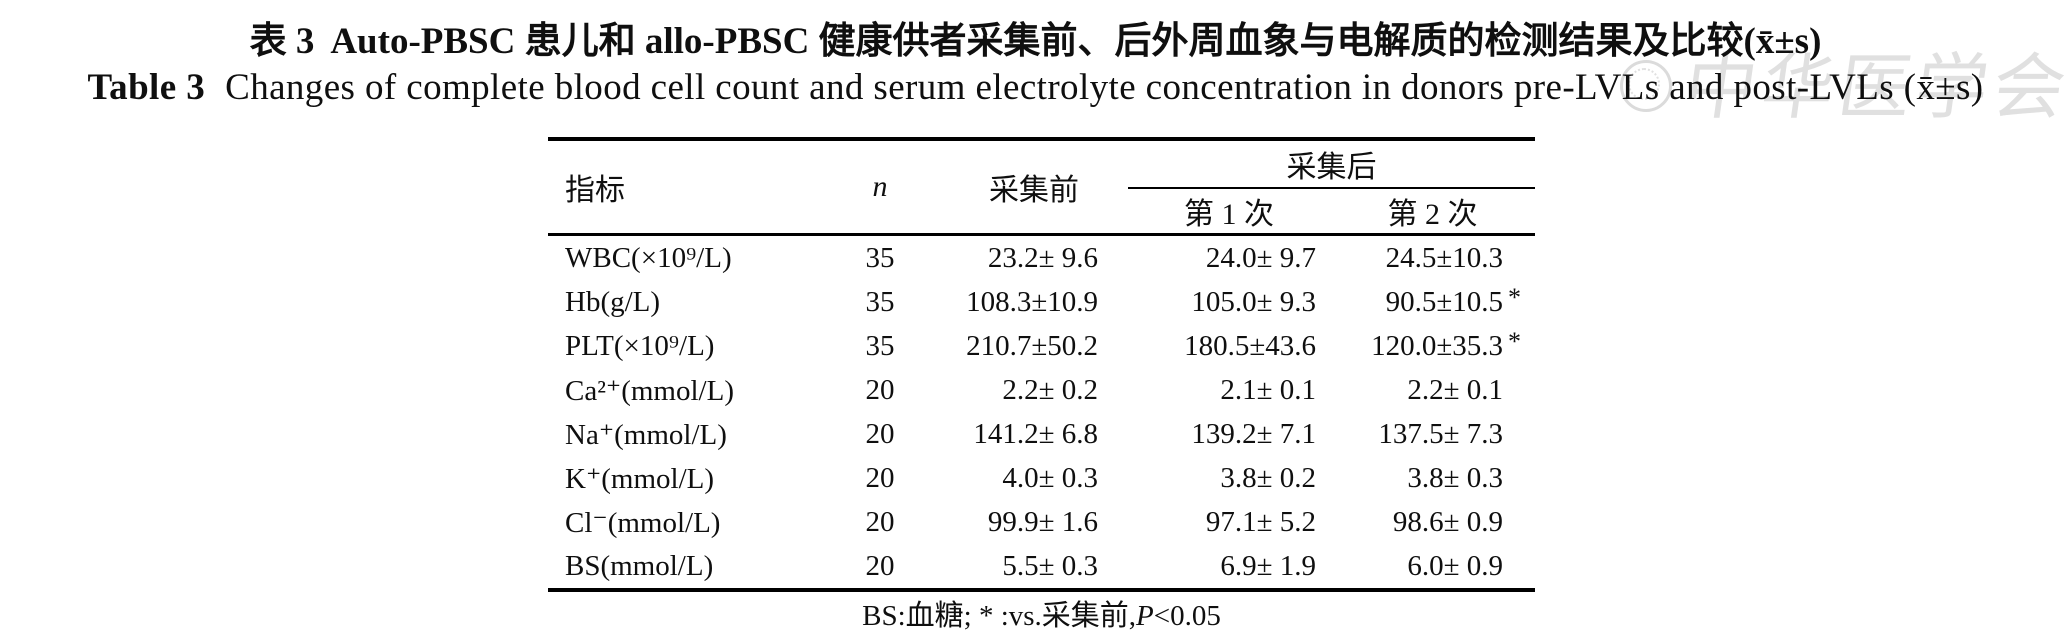 This screenshot has width=2071, height=641. Describe the element at coordinates (1035, 433) in the screenshot. I see `pre-value: 141.2± 6.8` at that location.